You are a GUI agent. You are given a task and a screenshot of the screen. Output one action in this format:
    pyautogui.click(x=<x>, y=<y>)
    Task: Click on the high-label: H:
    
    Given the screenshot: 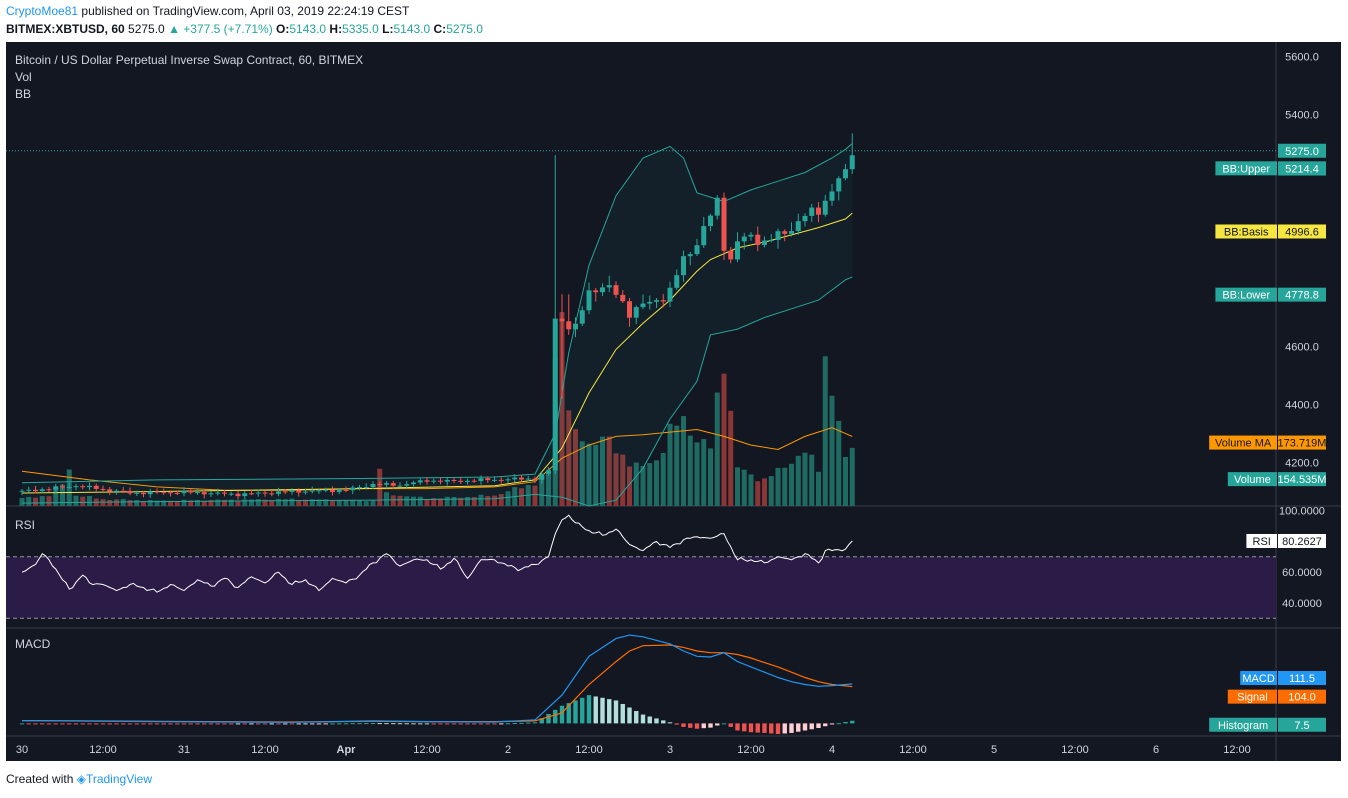 What is the action you would take?
    pyautogui.click(x=336, y=29)
    